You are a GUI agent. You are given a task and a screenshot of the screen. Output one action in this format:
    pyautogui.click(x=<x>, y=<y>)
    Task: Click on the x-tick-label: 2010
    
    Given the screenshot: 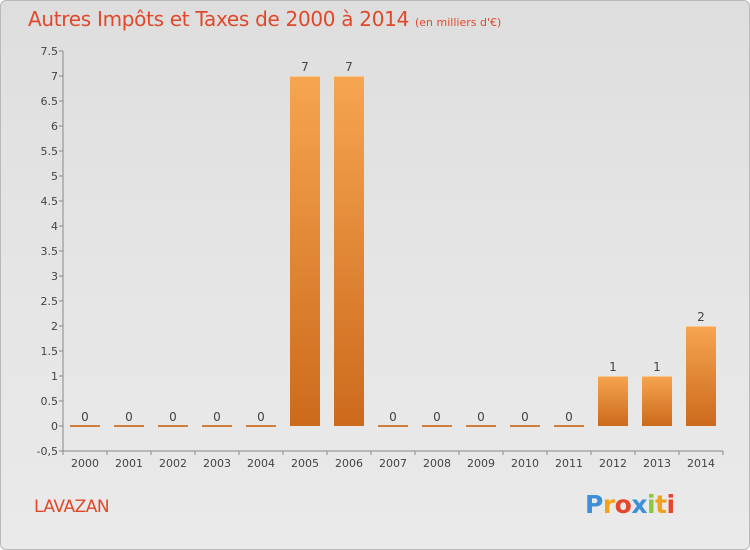 What is the action you would take?
    pyautogui.click(x=525, y=463)
    